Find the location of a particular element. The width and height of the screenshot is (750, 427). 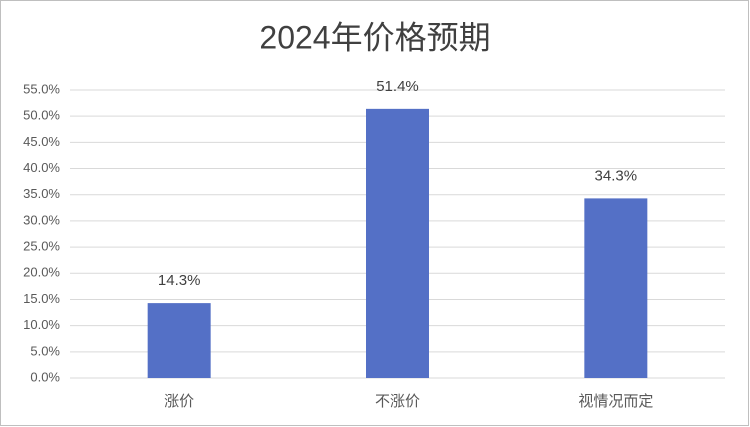

x-tick-label: 不涨价 is located at coordinates (397, 401).